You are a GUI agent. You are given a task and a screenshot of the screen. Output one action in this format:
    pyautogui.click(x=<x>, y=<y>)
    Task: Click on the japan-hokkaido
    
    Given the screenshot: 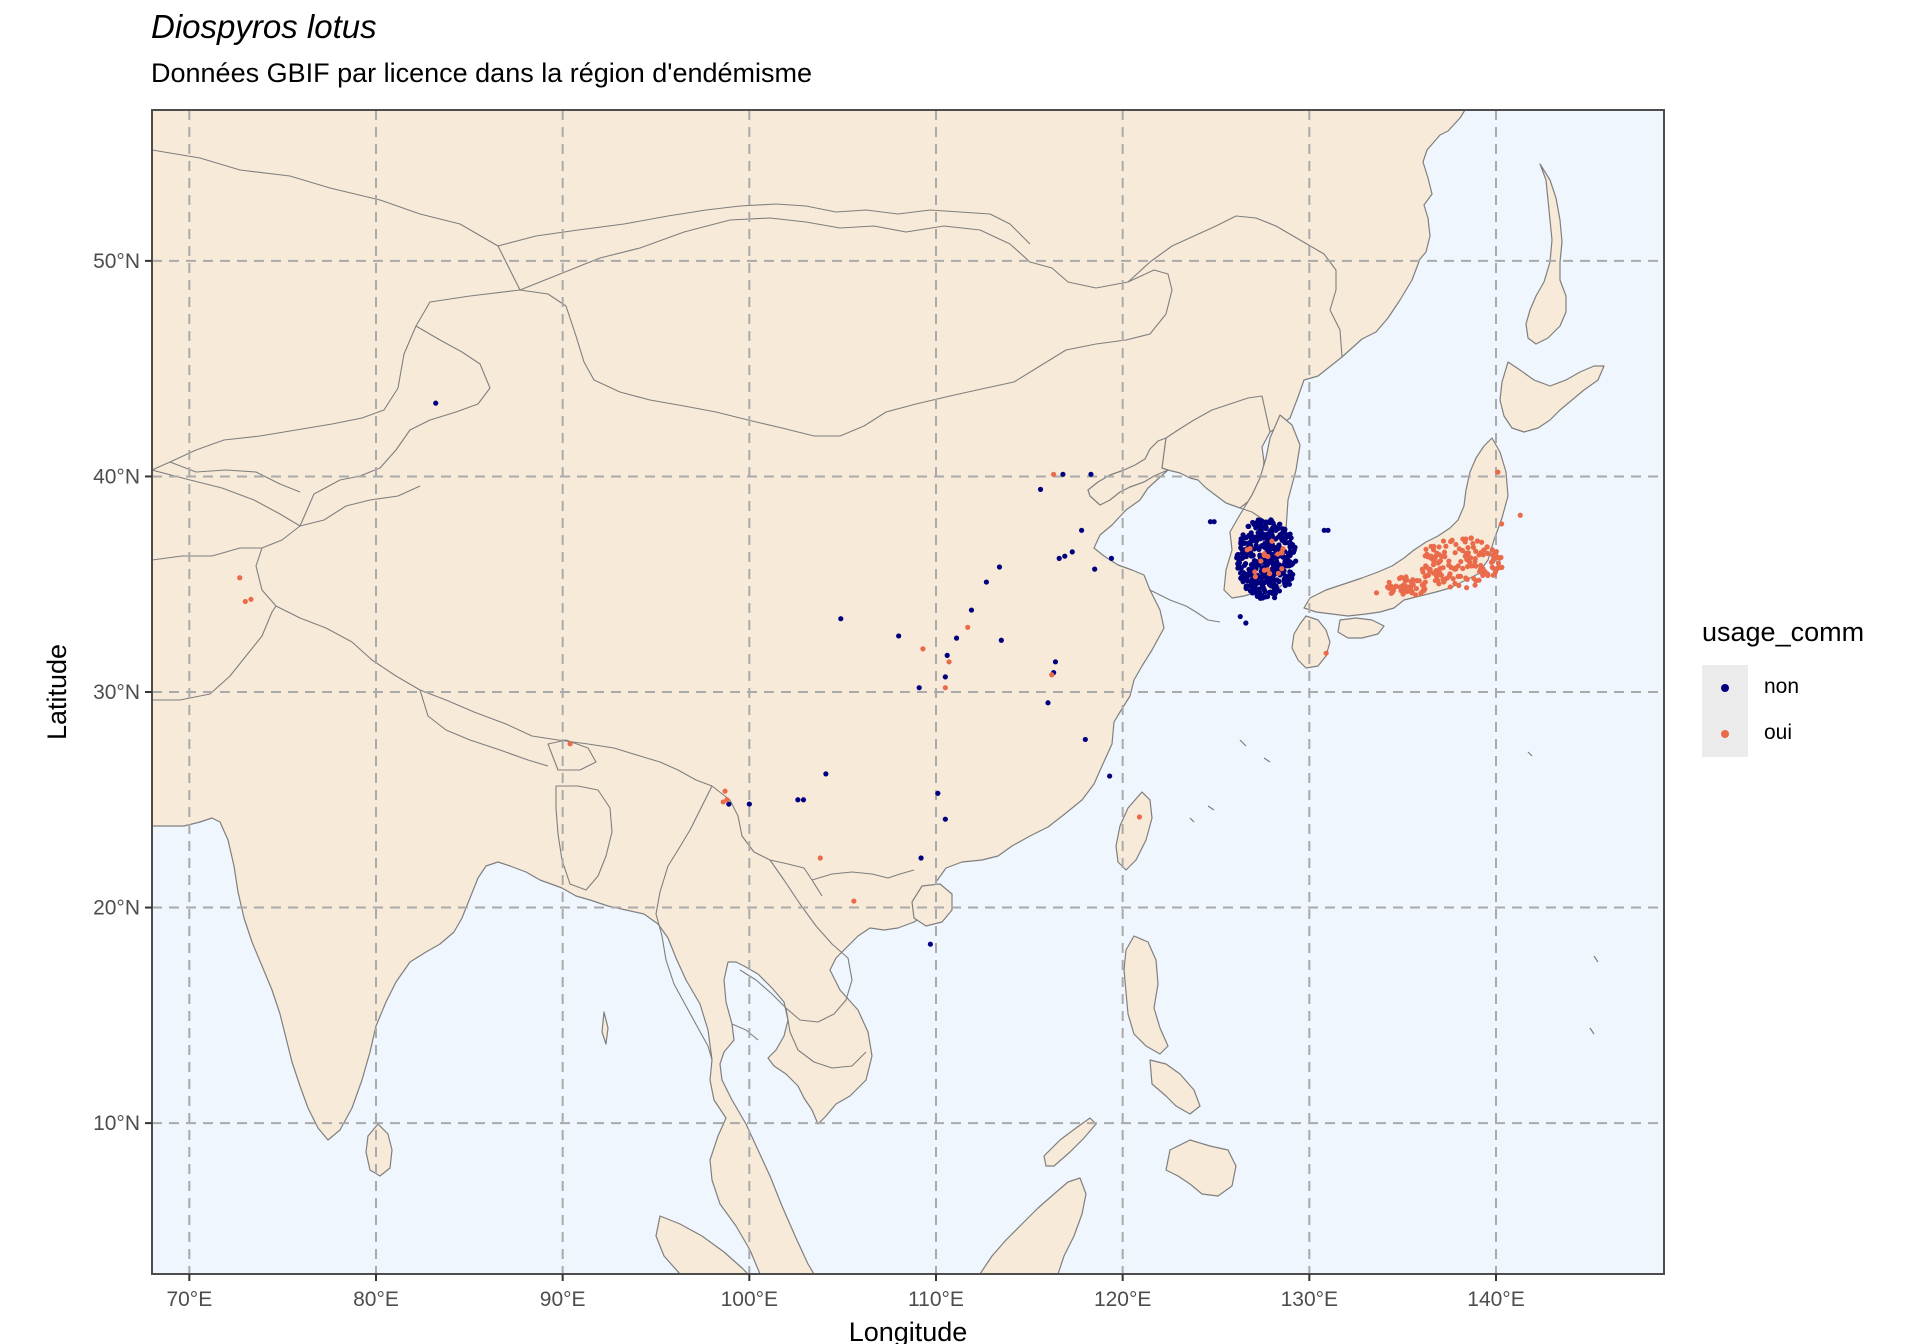 What is the action you would take?
    pyautogui.click(x=1552, y=397)
    